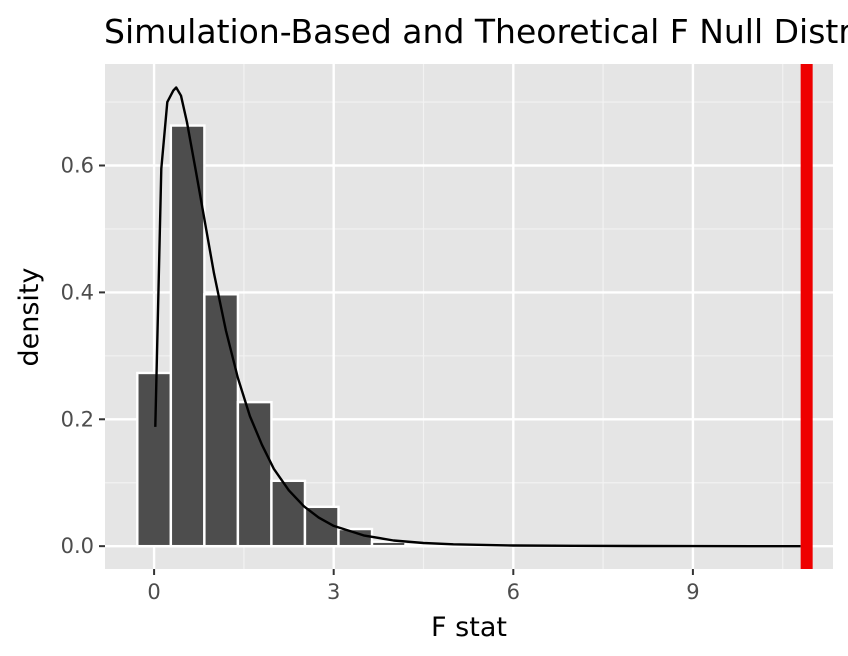 Image resolution: width=848 pixels, height=656 pixels. Describe the element at coordinates (77, 166) in the screenshot. I see `y-tick-label: 0.6` at that location.